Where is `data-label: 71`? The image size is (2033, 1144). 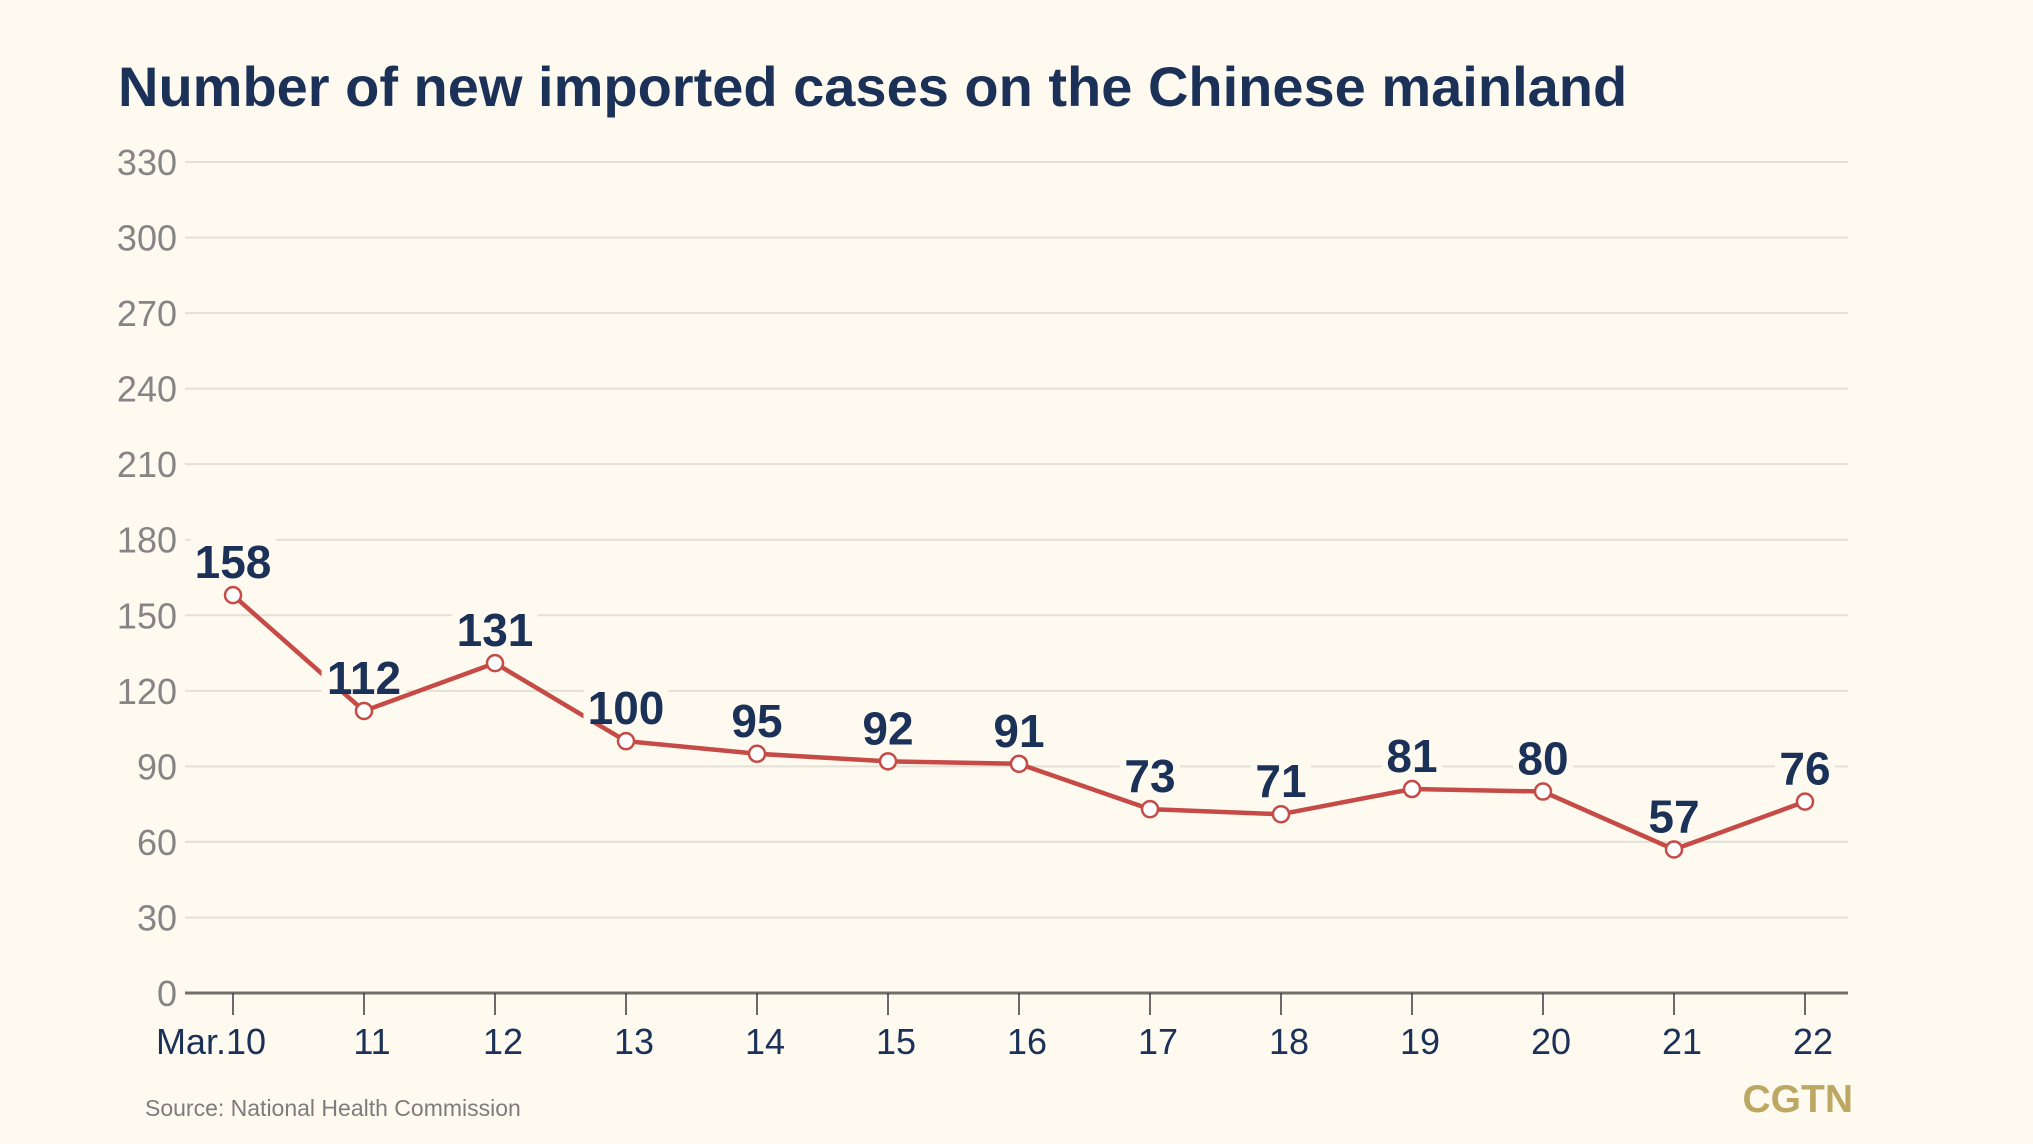 data-label: 71 is located at coordinates (1280, 781).